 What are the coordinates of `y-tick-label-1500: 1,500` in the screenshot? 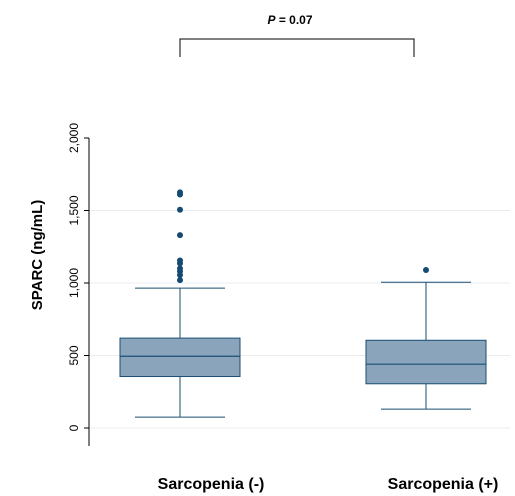 It's located at (74, 210).